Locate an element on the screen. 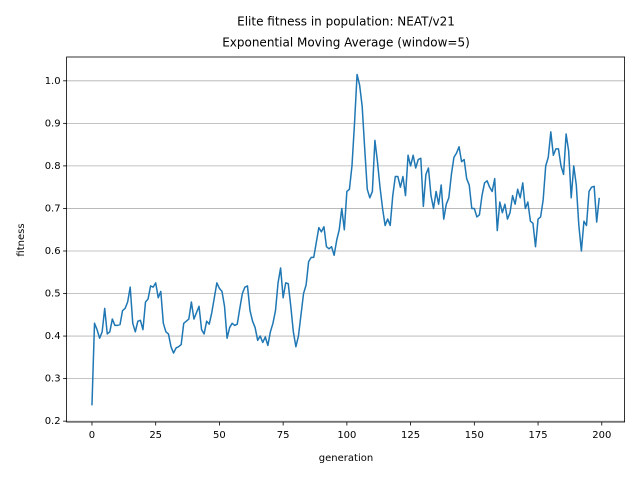 Image resolution: width=640 pixels, height=480 pixels. x-tick-label: 150 is located at coordinates (474, 435).